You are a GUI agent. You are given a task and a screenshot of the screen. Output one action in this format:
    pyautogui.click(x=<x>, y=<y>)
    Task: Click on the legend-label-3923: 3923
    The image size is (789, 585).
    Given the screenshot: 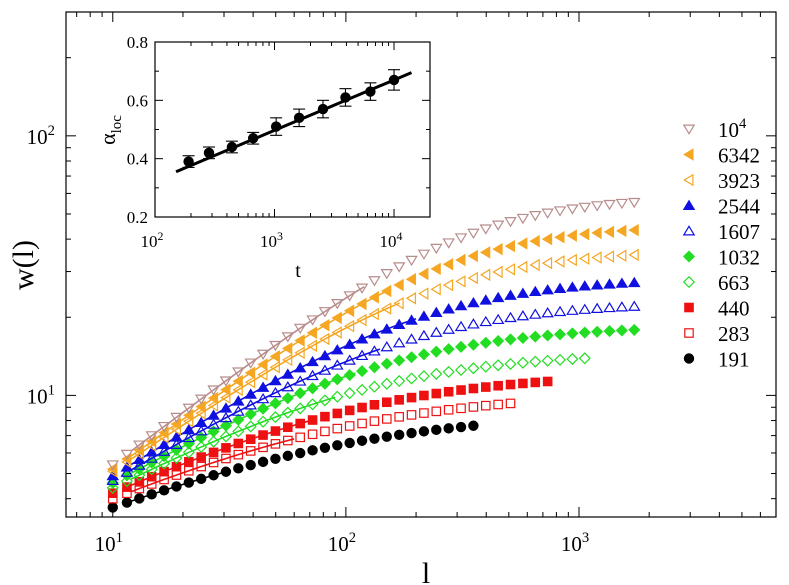 What is the action you would take?
    pyautogui.click(x=739, y=181)
    